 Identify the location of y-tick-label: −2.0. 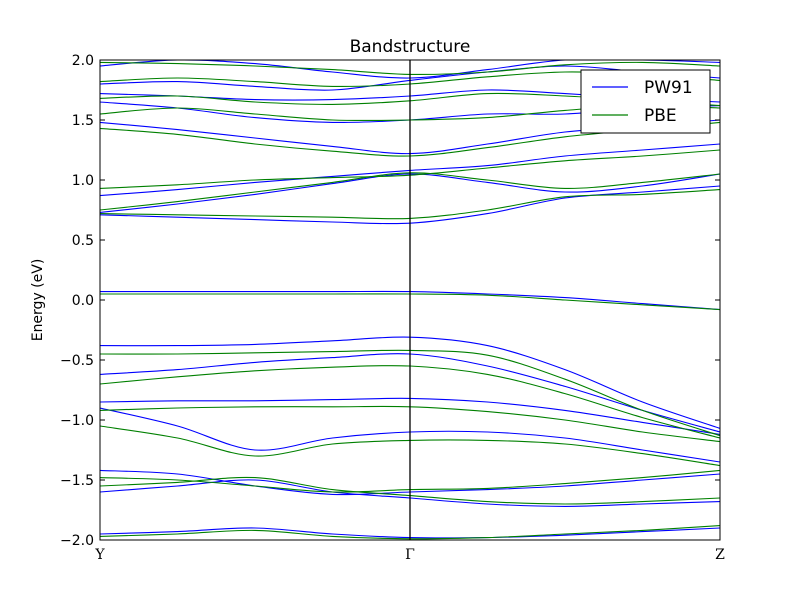
(77, 541).